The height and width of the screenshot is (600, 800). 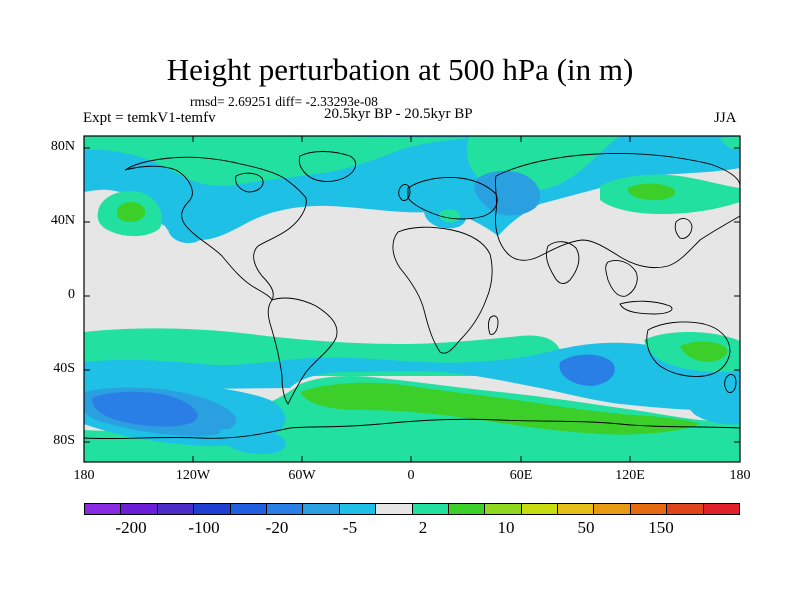 I want to click on contour-teal-siberia, so click(x=730, y=143).